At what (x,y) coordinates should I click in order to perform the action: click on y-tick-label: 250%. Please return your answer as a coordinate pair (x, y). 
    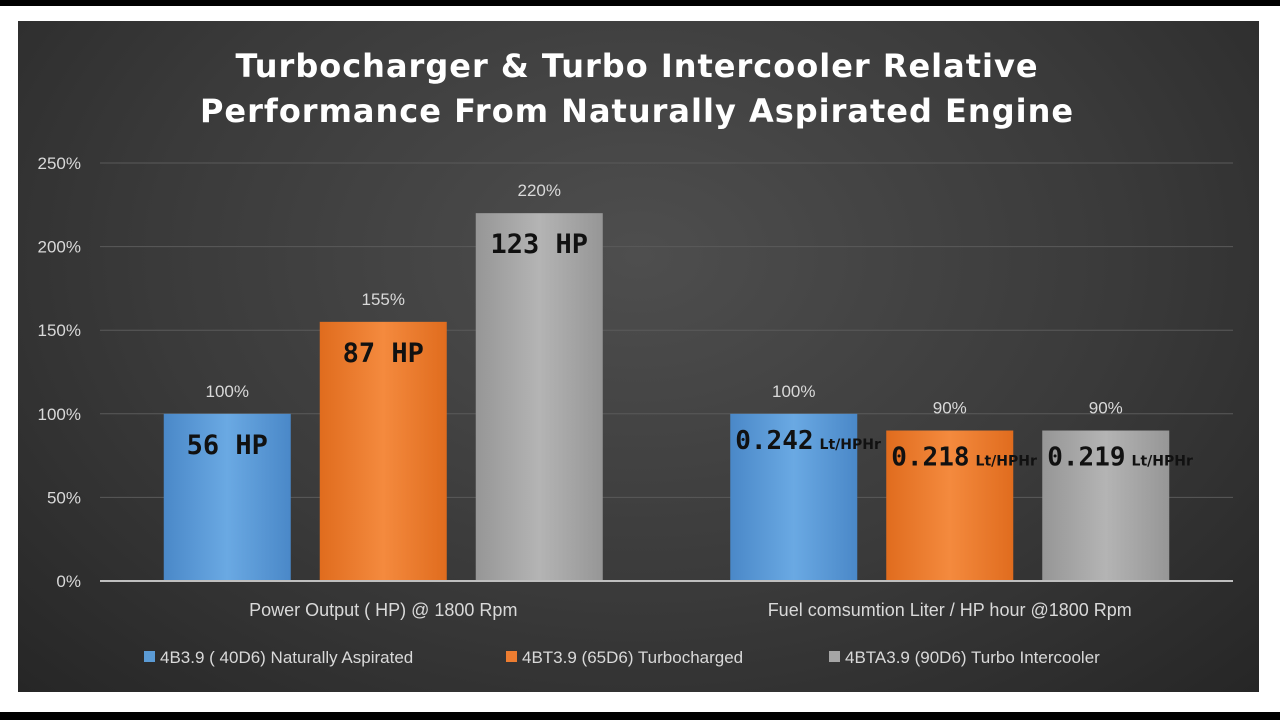
    Looking at the image, I should click on (59, 163).